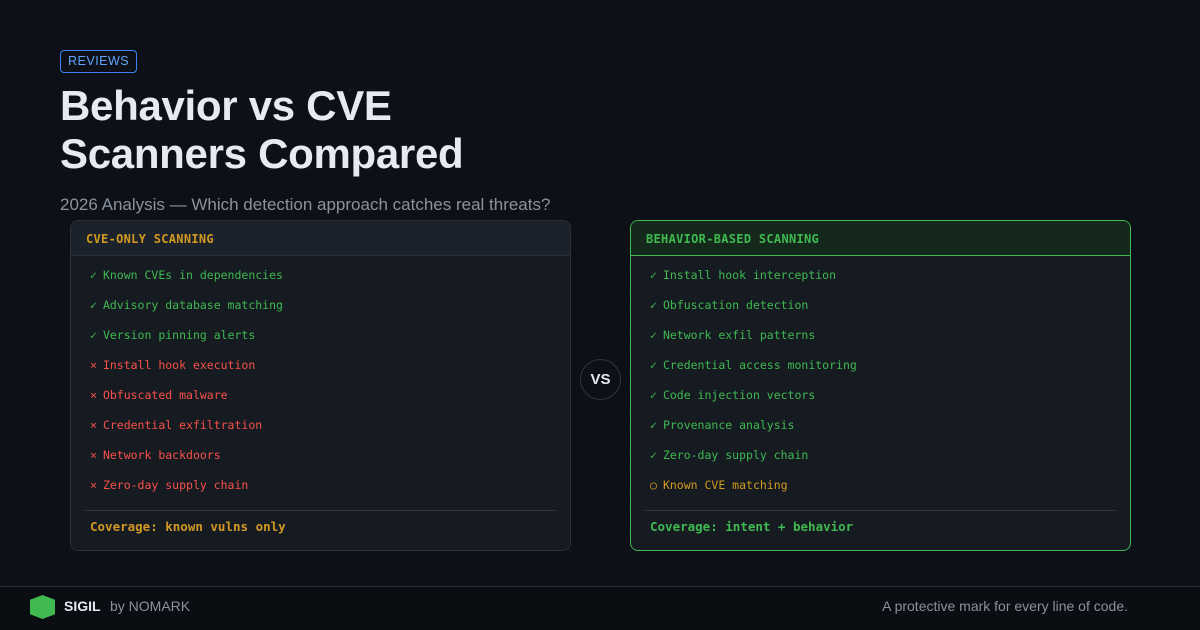  Describe the element at coordinates (330, 281) in the screenshot. I see `feature-item: ✓ Known CVEs in dependencies` at that location.